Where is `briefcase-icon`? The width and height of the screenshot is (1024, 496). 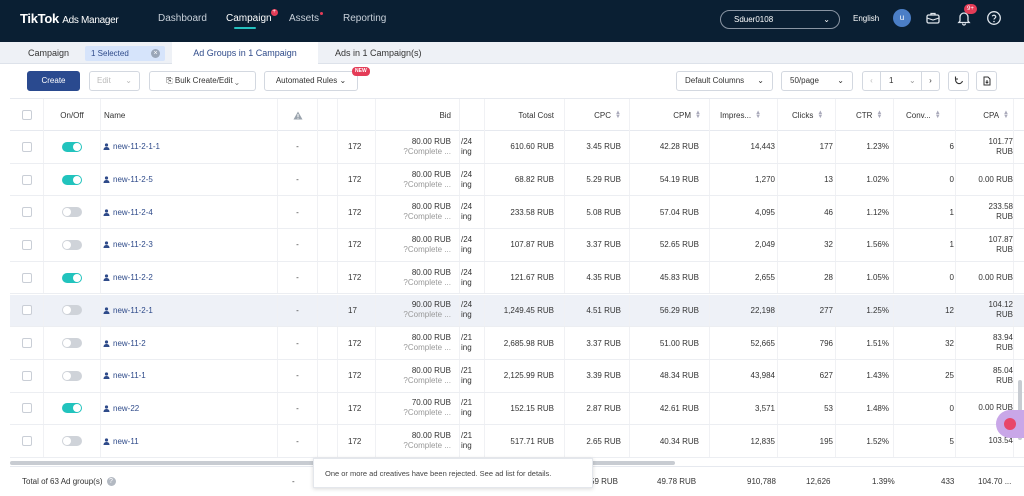
briefcase-icon is located at coordinates (933, 18).